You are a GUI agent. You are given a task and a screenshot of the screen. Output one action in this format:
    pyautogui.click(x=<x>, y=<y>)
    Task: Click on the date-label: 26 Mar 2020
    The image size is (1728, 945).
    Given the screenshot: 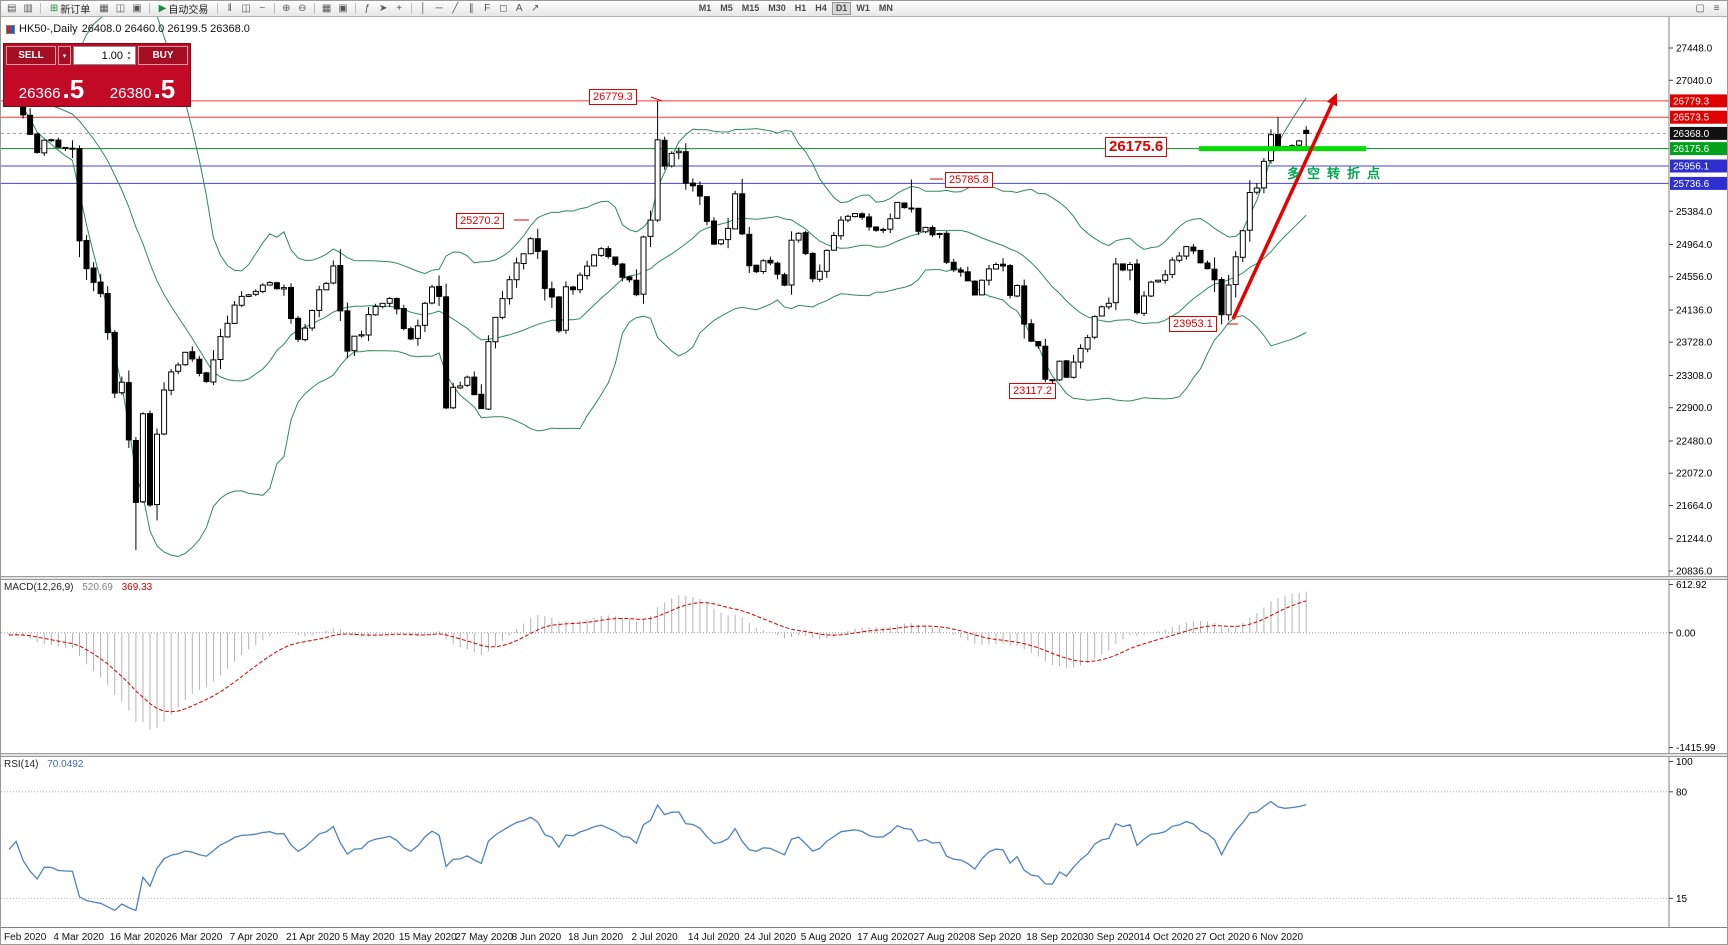 What is the action you would take?
    pyautogui.click(x=194, y=937)
    